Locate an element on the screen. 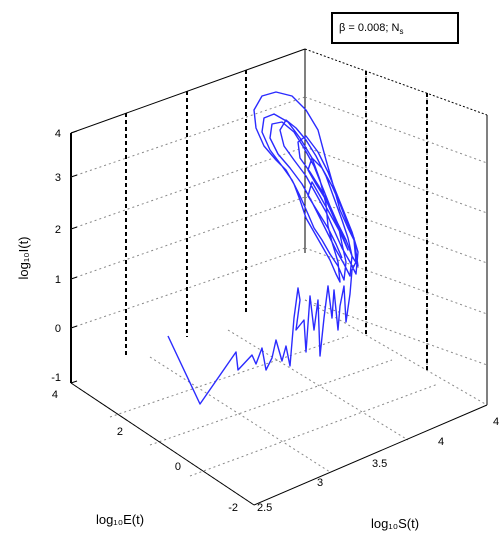  y-axis-label: log₁₀E(t) is located at coordinates (120, 519).